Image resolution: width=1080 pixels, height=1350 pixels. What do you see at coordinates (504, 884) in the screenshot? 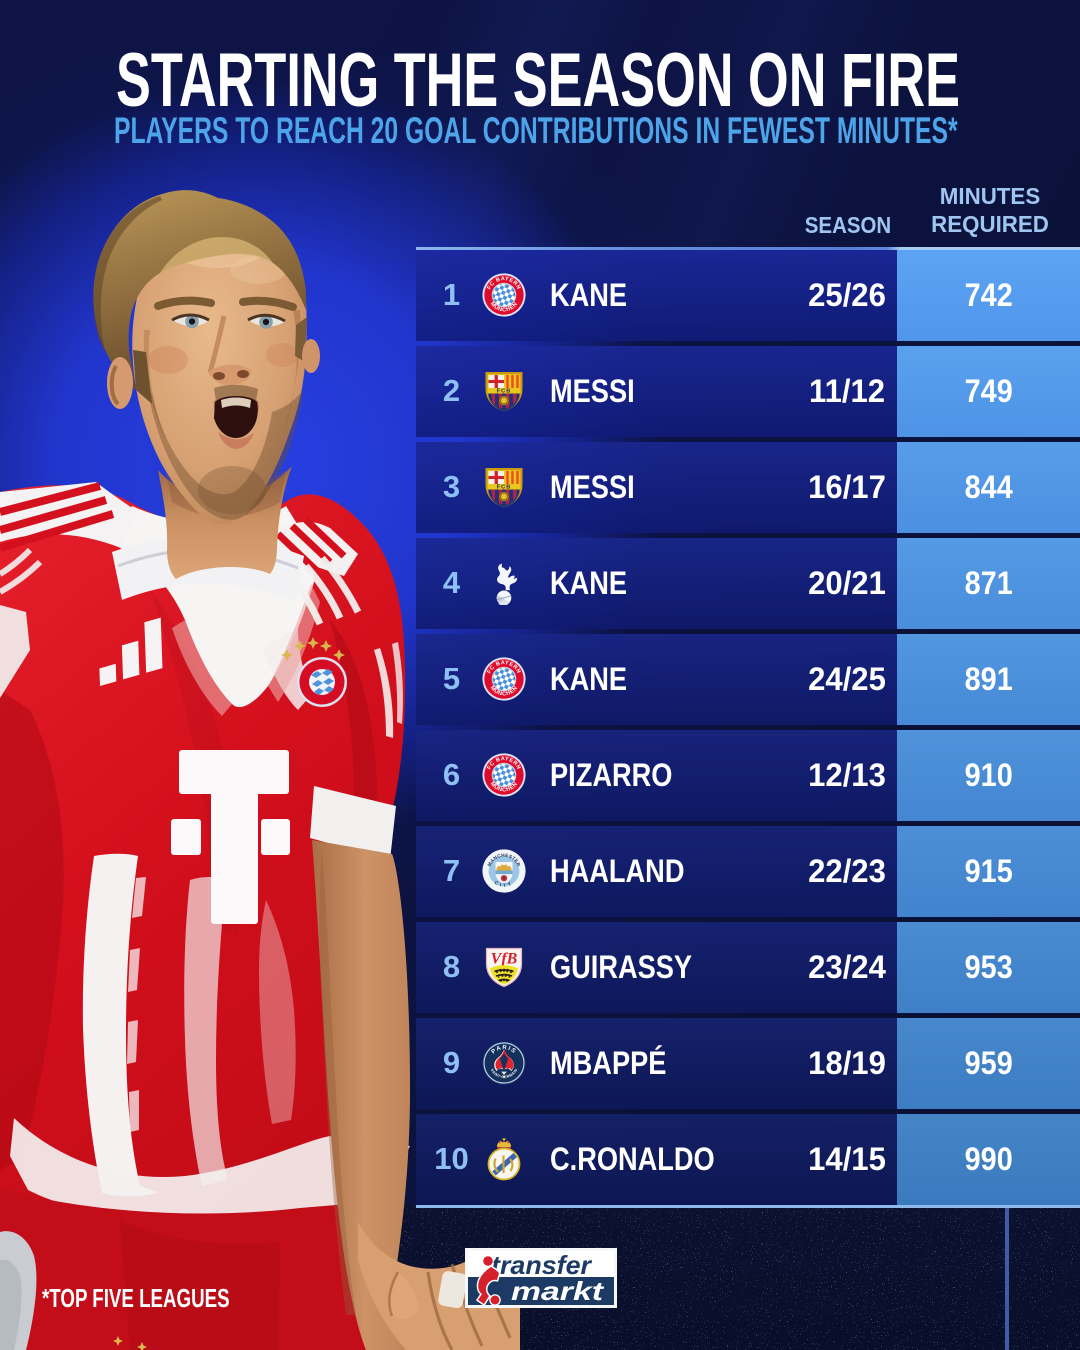
I see `svg-text: CITY` at bounding box center [504, 884].